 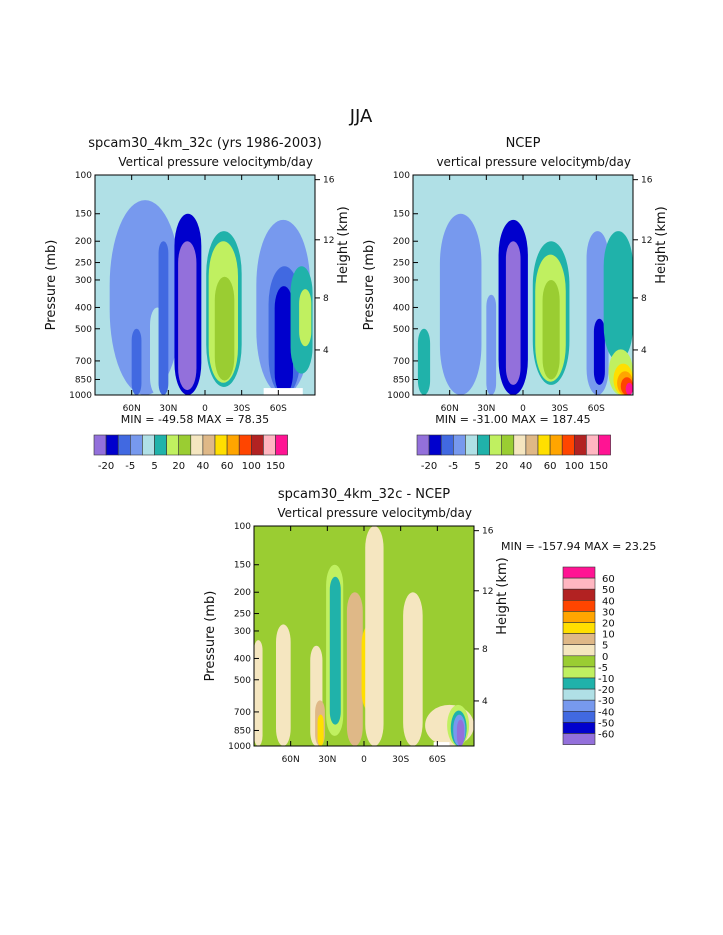 I want to click on y-tick-label: 200, so click(x=401, y=242).